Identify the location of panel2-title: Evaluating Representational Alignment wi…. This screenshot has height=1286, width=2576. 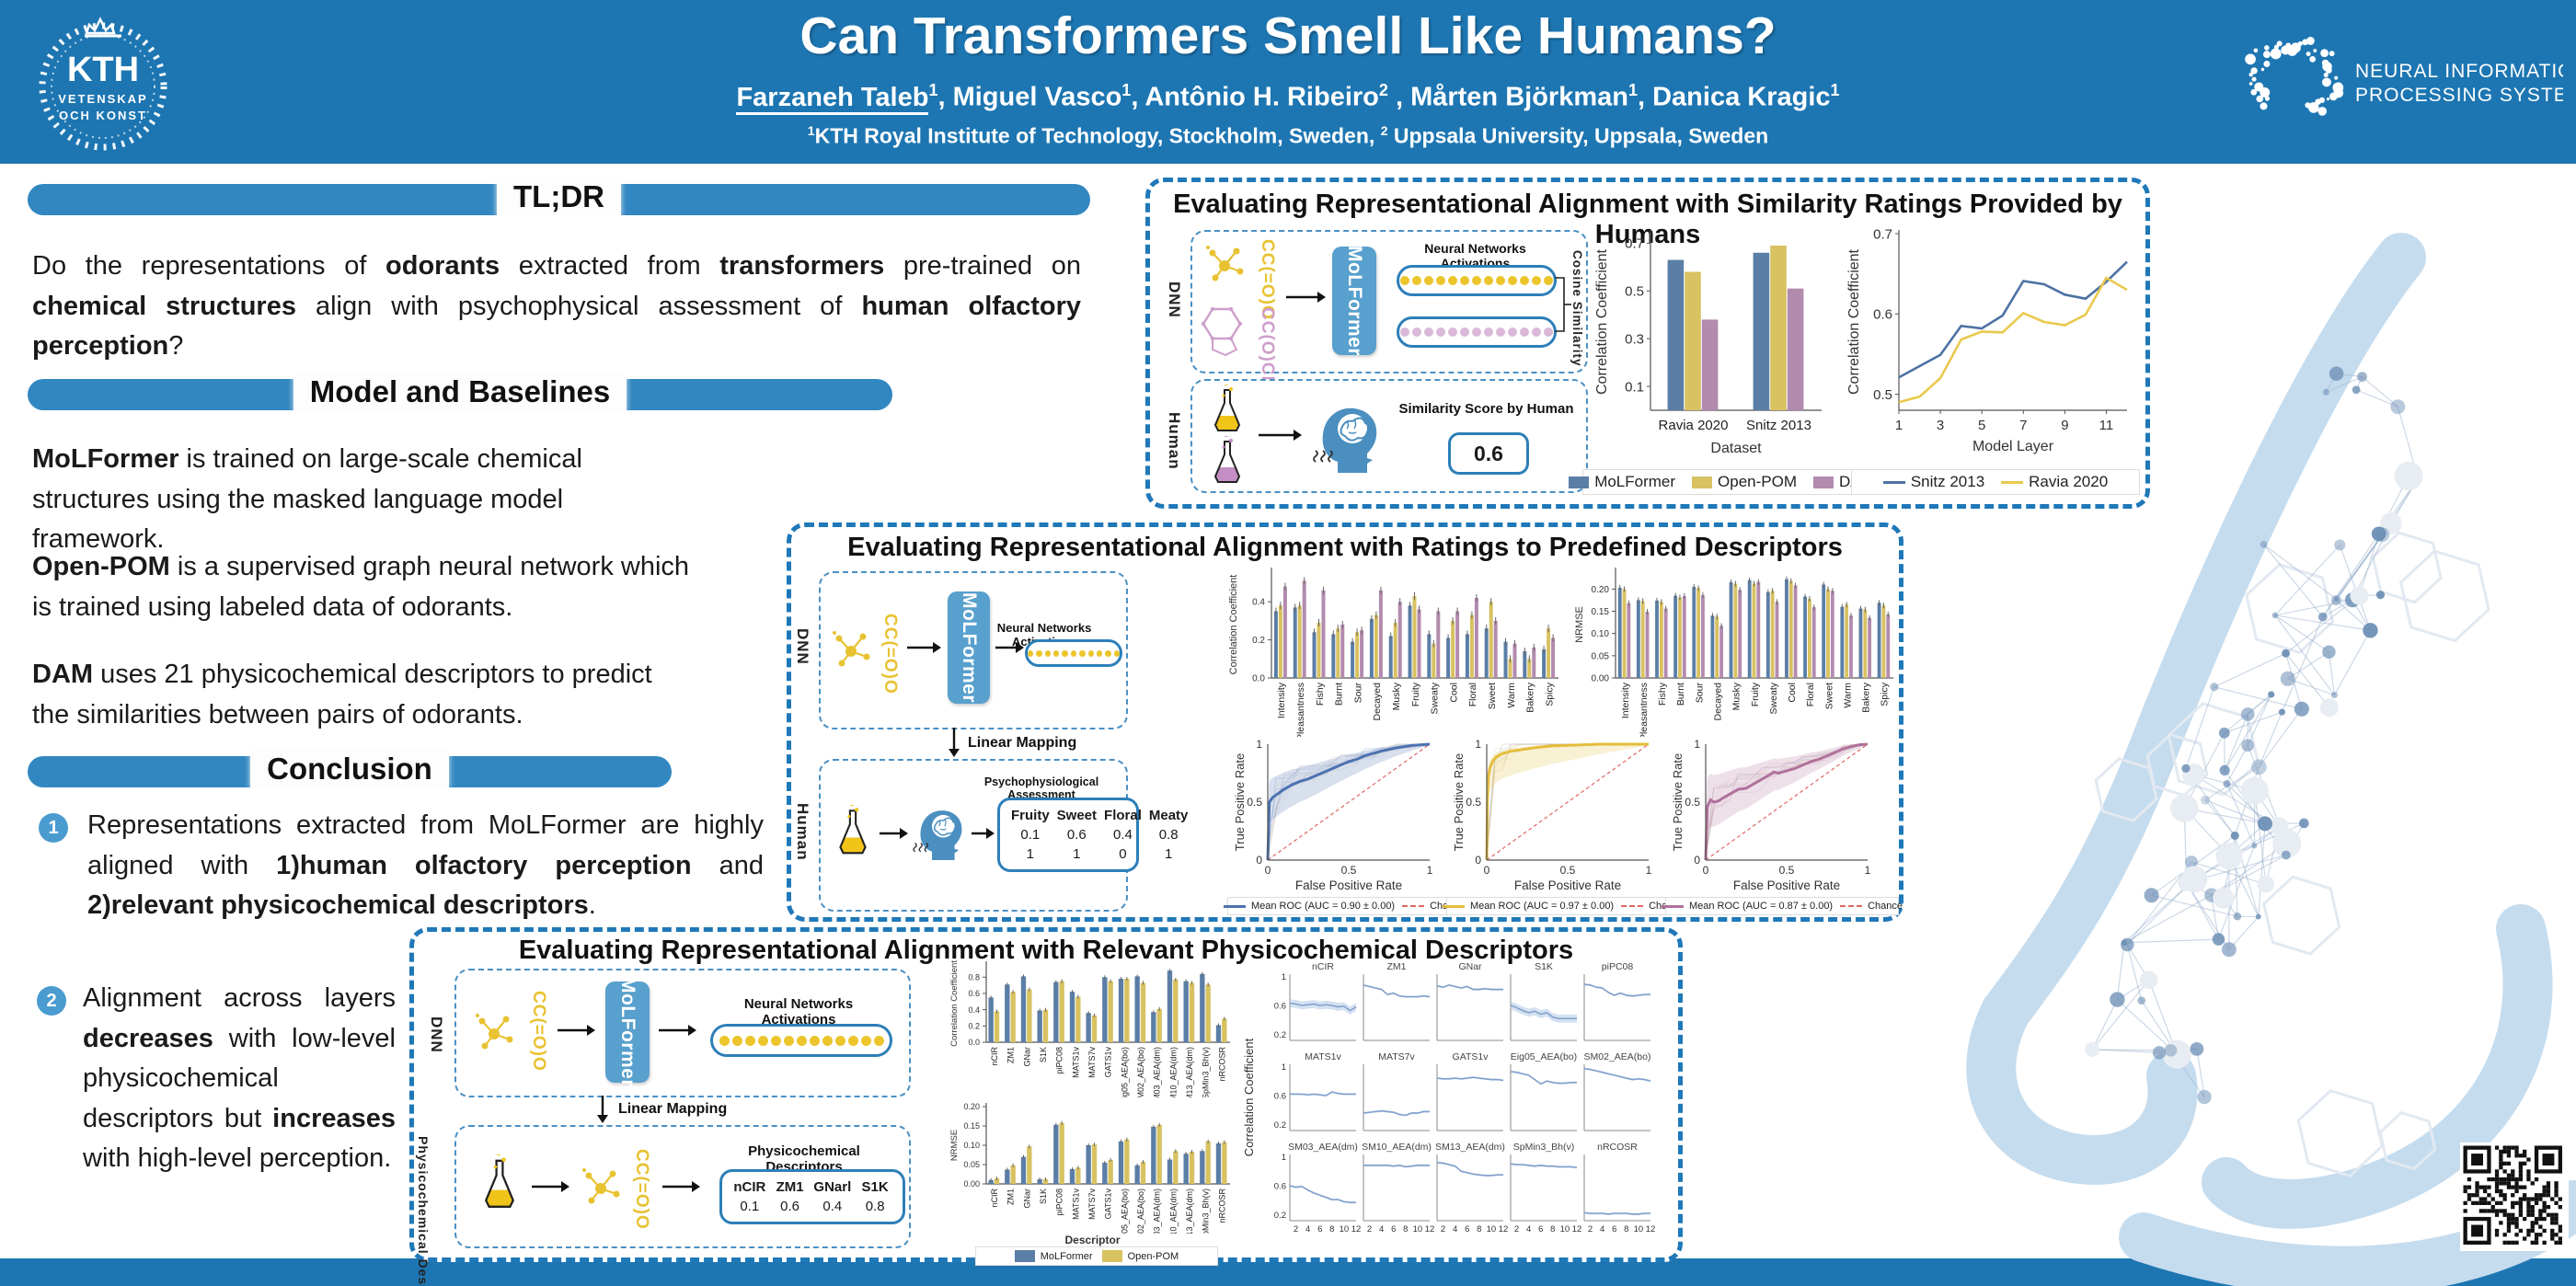
(1345, 547).